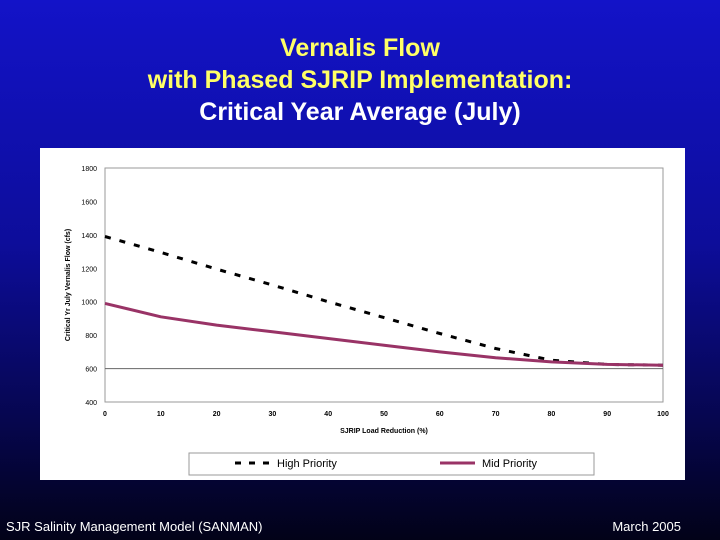 This screenshot has width=720, height=540. What do you see at coordinates (89, 303) in the screenshot?
I see `y-tick-label: 1000` at bounding box center [89, 303].